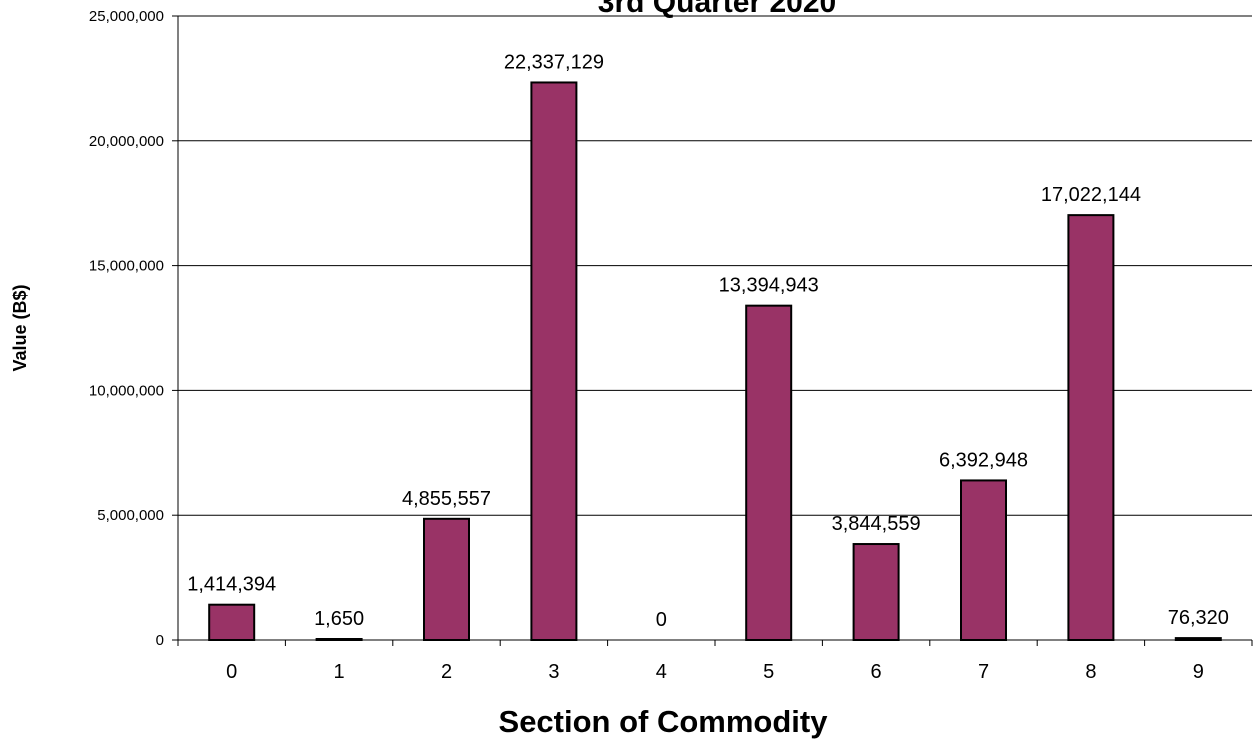 This screenshot has width=1255, height=740. What do you see at coordinates (446, 499) in the screenshot?
I see `data-label: 4,855,557` at bounding box center [446, 499].